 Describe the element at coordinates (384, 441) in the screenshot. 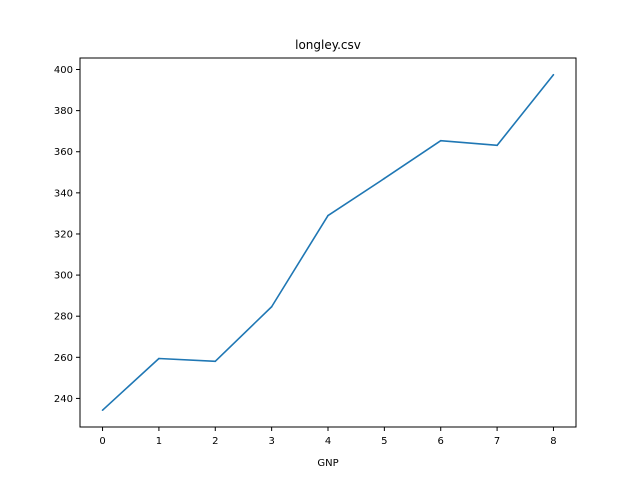

I see `x-tick-label: 5` at that location.